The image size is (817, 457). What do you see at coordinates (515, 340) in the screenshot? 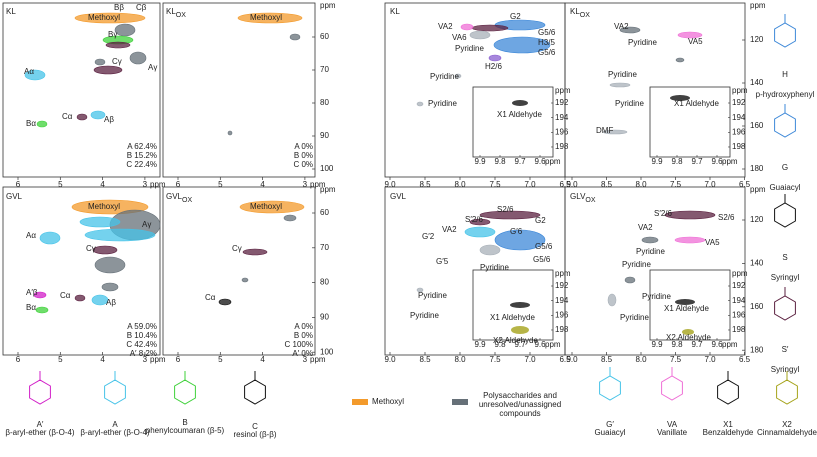
I see `peak-label: X2 Aldehyde` at bounding box center [515, 340].